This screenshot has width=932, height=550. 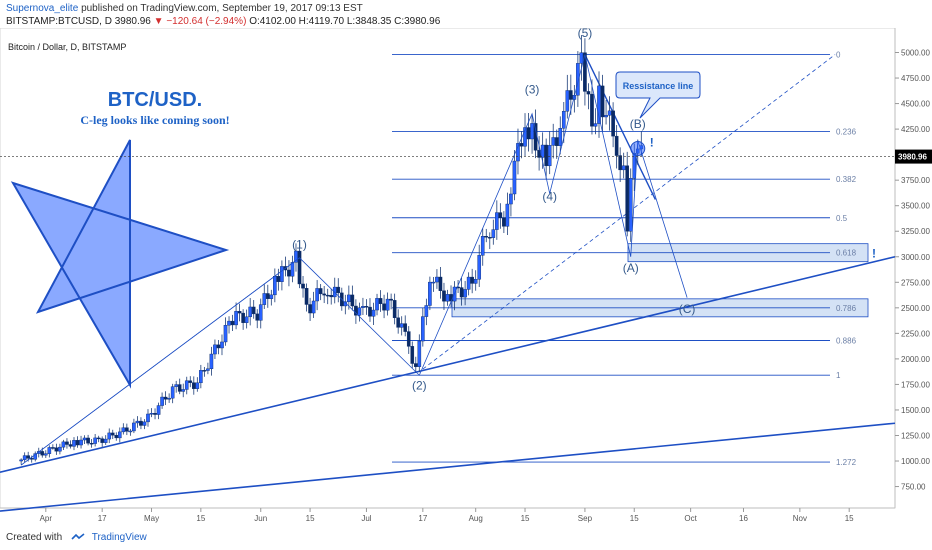 What do you see at coordinates (915, 257) in the screenshot?
I see `y-tick-label: 3000.00` at bounding box center [915, 257].